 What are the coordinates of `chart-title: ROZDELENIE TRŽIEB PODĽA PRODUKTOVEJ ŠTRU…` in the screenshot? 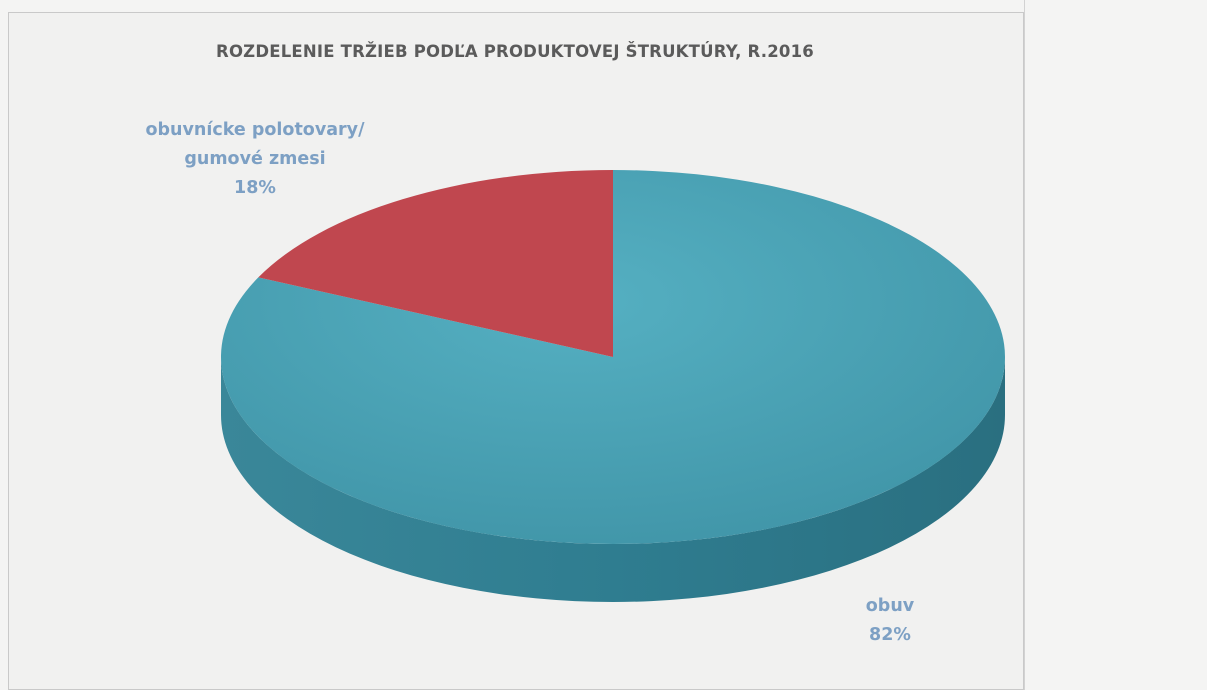 It's located at (515, 51).